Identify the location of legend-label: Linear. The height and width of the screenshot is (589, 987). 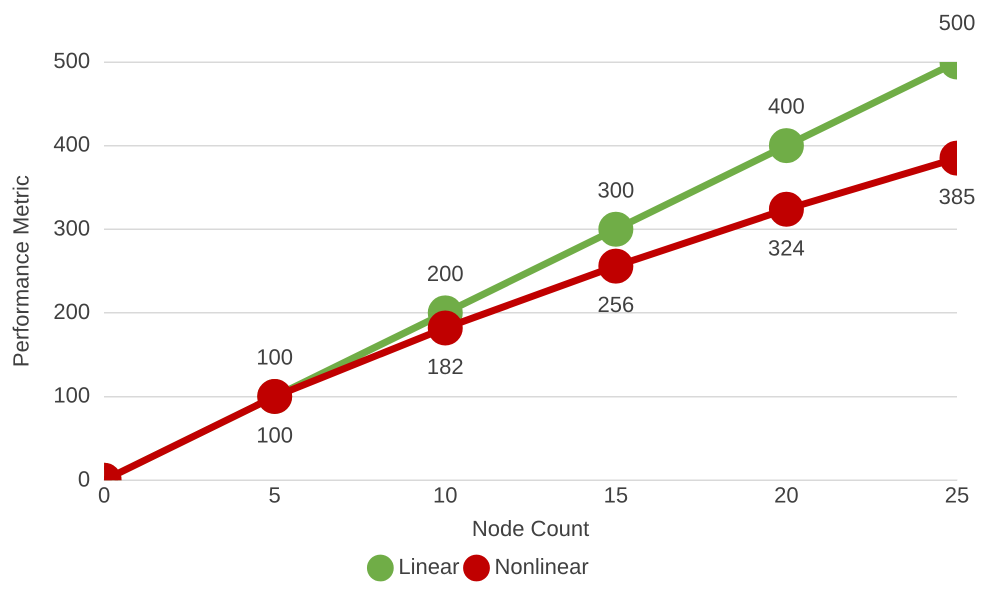
(429, 567).